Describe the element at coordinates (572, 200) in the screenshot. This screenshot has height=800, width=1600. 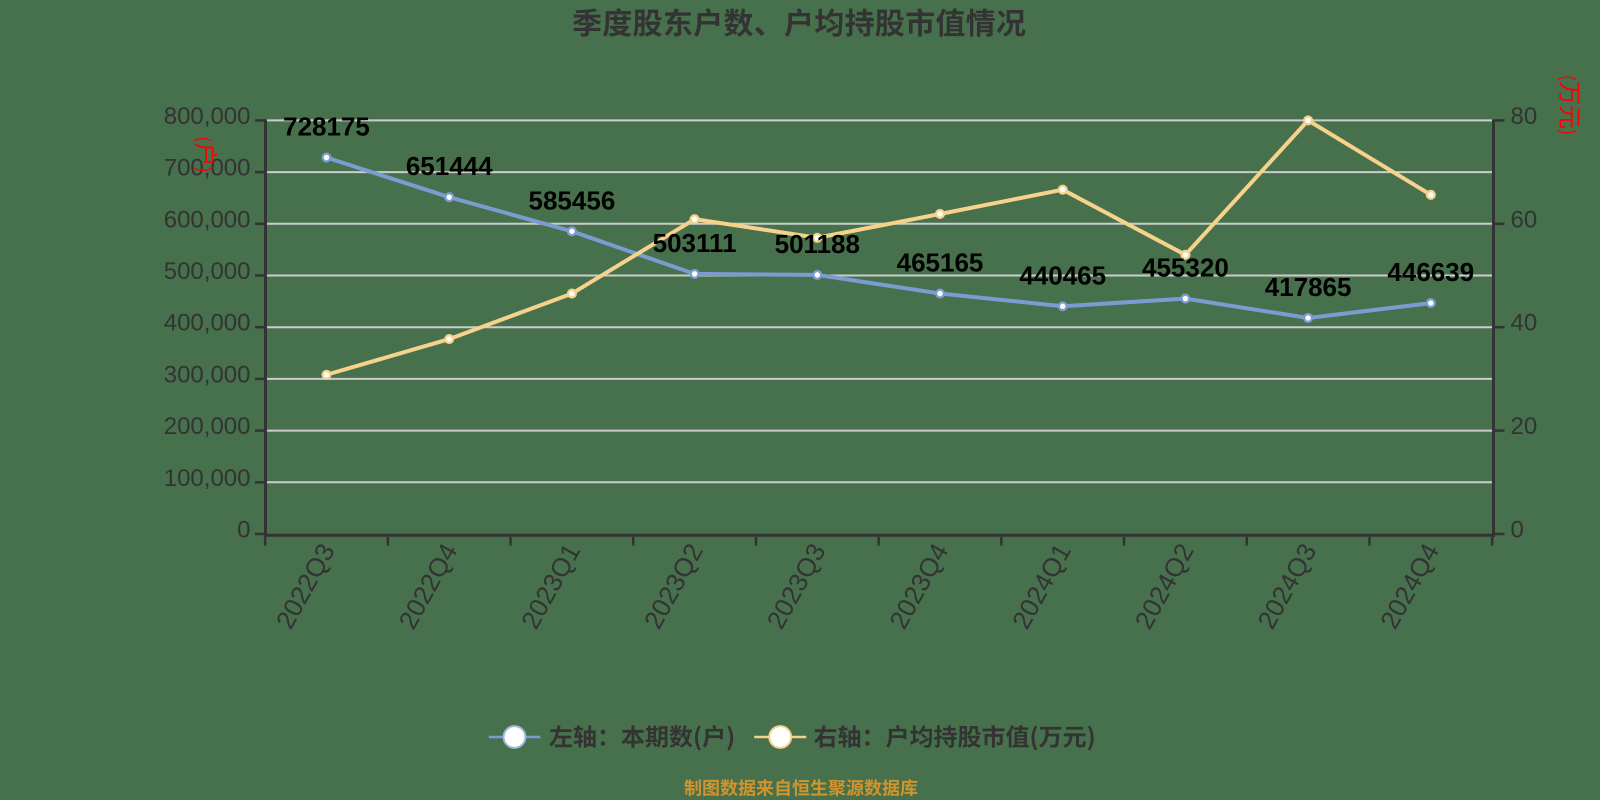
I see `svg-text: 585456` at that location.